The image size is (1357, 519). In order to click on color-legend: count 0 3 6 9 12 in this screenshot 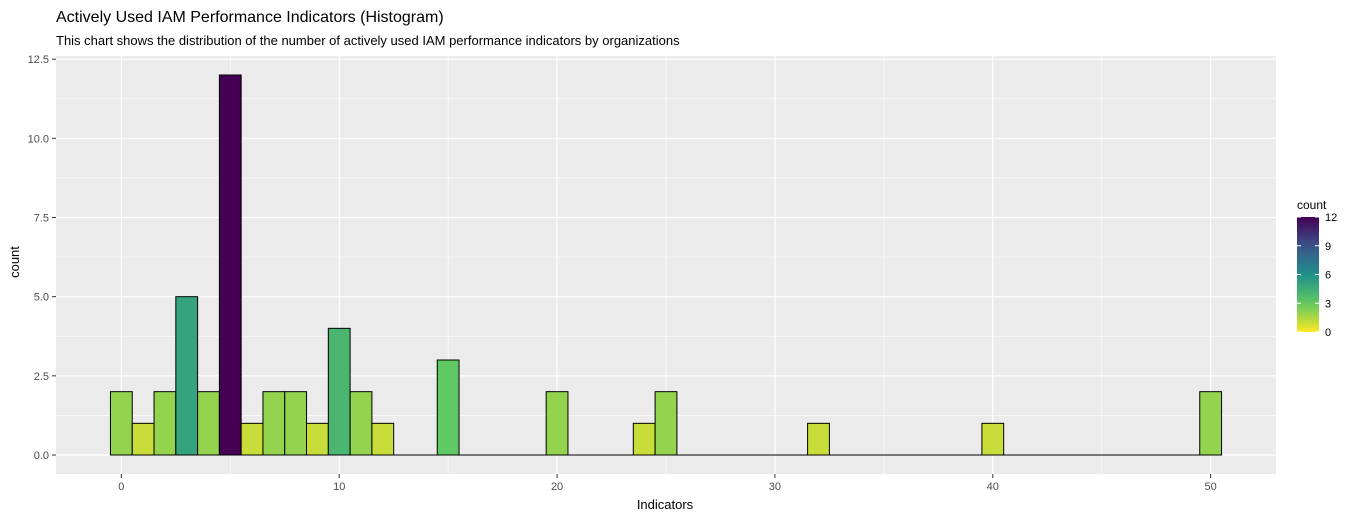, I will do `click(1317, 268)`.